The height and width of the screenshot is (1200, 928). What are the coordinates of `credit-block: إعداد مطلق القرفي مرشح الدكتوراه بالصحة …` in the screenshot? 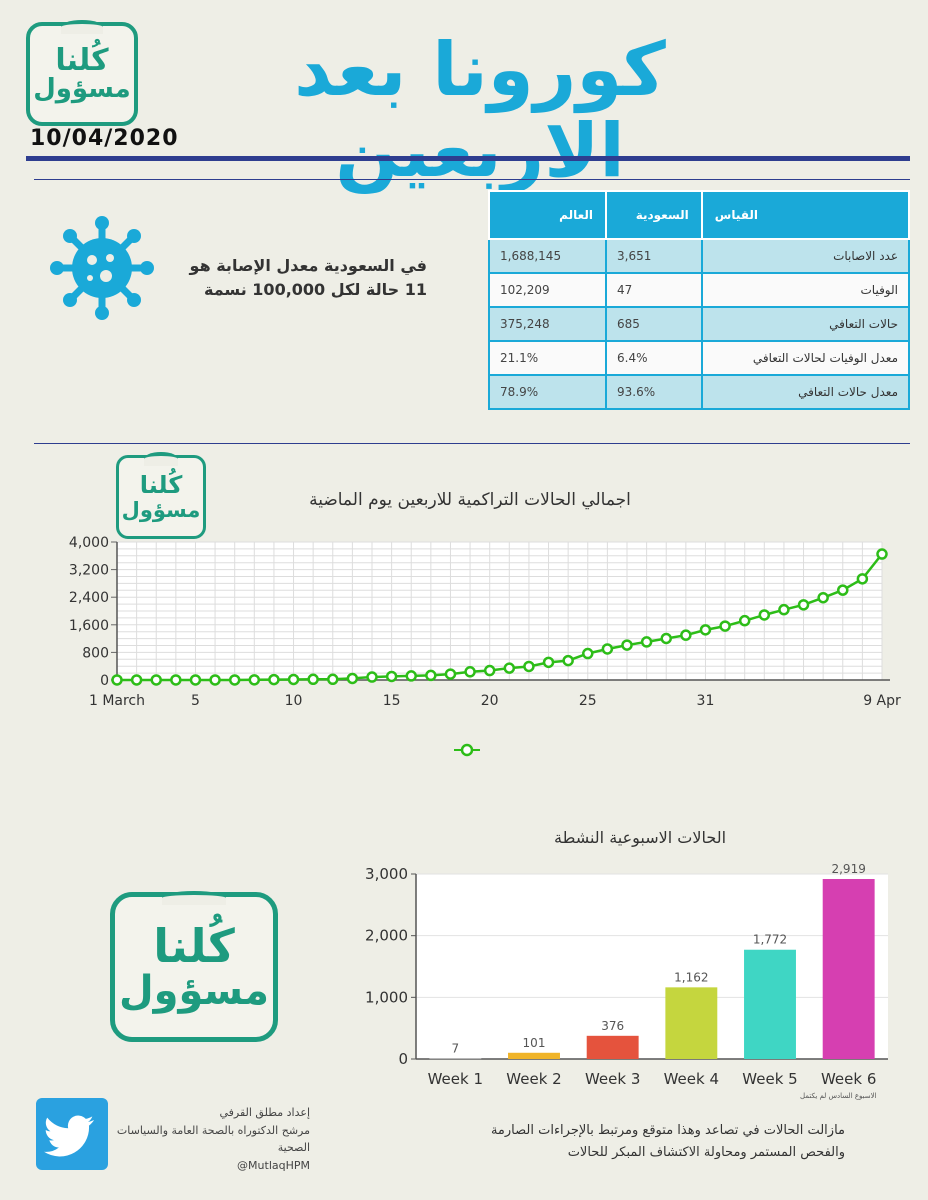 It's located at (210, 1139).